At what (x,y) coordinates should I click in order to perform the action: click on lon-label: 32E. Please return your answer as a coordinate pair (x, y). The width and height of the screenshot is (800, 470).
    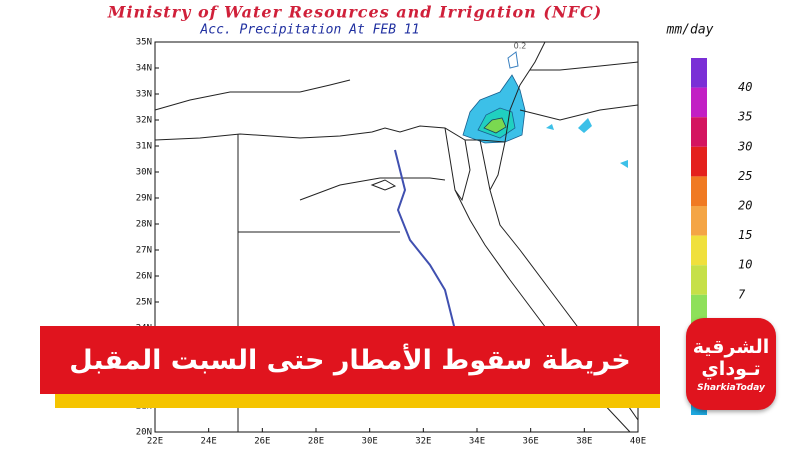
    Looking at the image, I should click on (423, 442).